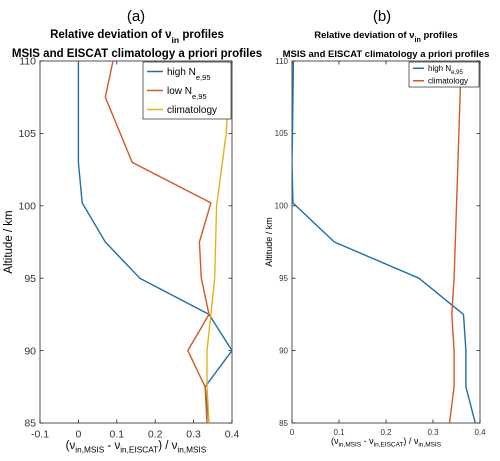  Describe the element at coordinates (136, 16) in the screenshot. I see `panel-label: (a)` at that location.